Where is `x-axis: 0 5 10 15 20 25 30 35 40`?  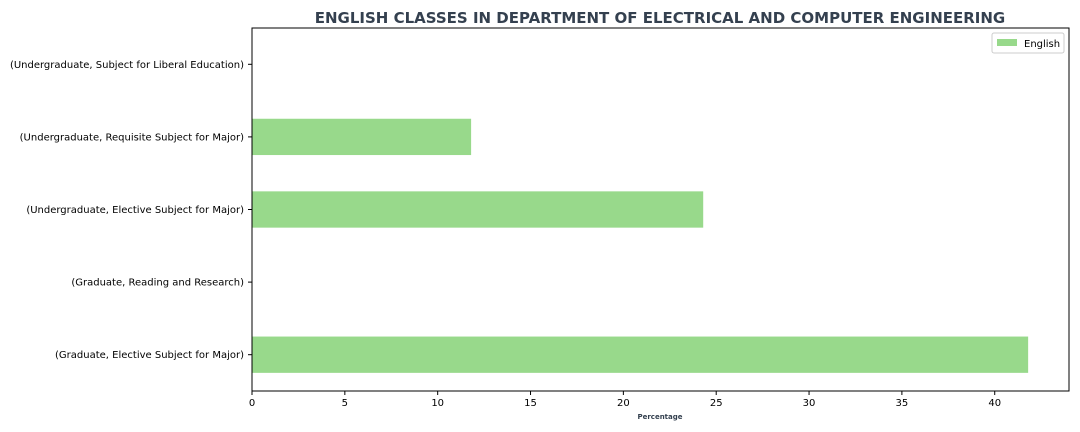 x-axis: 0 5 10 15 20 25 30 35 40 is located at coordinates (625, 400).